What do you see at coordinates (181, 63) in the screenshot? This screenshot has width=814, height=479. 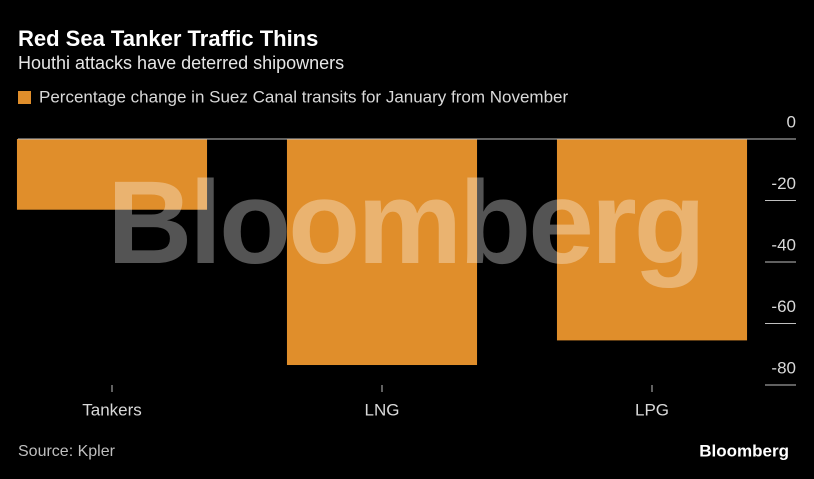 I see `chart-subtitle: Houthi attacks have deterred shipowners` at bounding box center [181, 63].